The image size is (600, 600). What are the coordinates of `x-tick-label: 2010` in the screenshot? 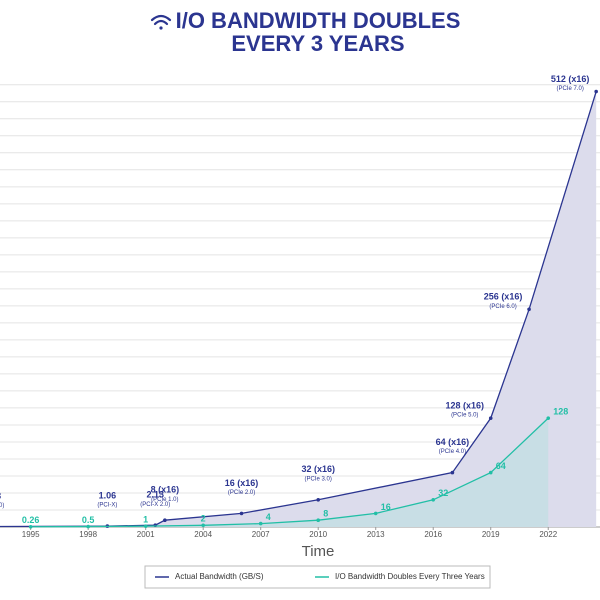 It's located at (318, 534).